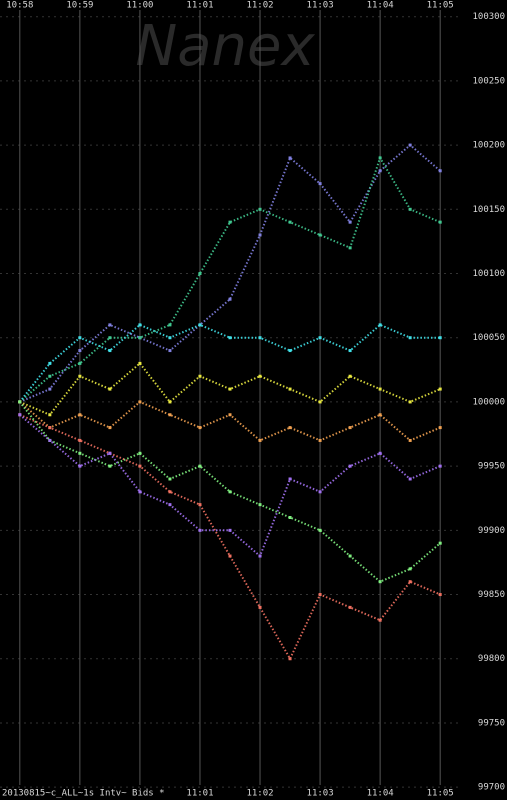 This screenshot has height=800, width=507. I want to click on y-tick-label: 99700, so click(491, 788).